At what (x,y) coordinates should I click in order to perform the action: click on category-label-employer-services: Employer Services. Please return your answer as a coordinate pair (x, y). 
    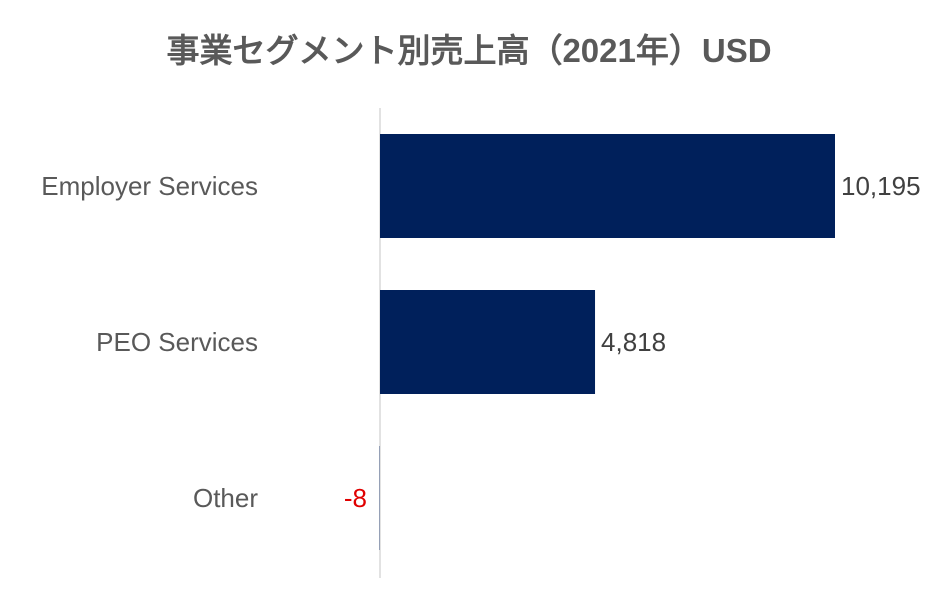
    Looking at the image, I should click on (149, 186).